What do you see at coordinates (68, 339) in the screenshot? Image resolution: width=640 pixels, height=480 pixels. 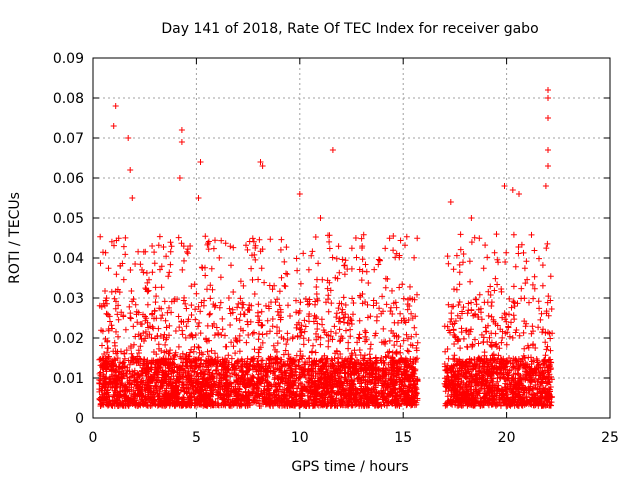 I see `y-tick-label: 0.02` at bounding box center [68, 339].